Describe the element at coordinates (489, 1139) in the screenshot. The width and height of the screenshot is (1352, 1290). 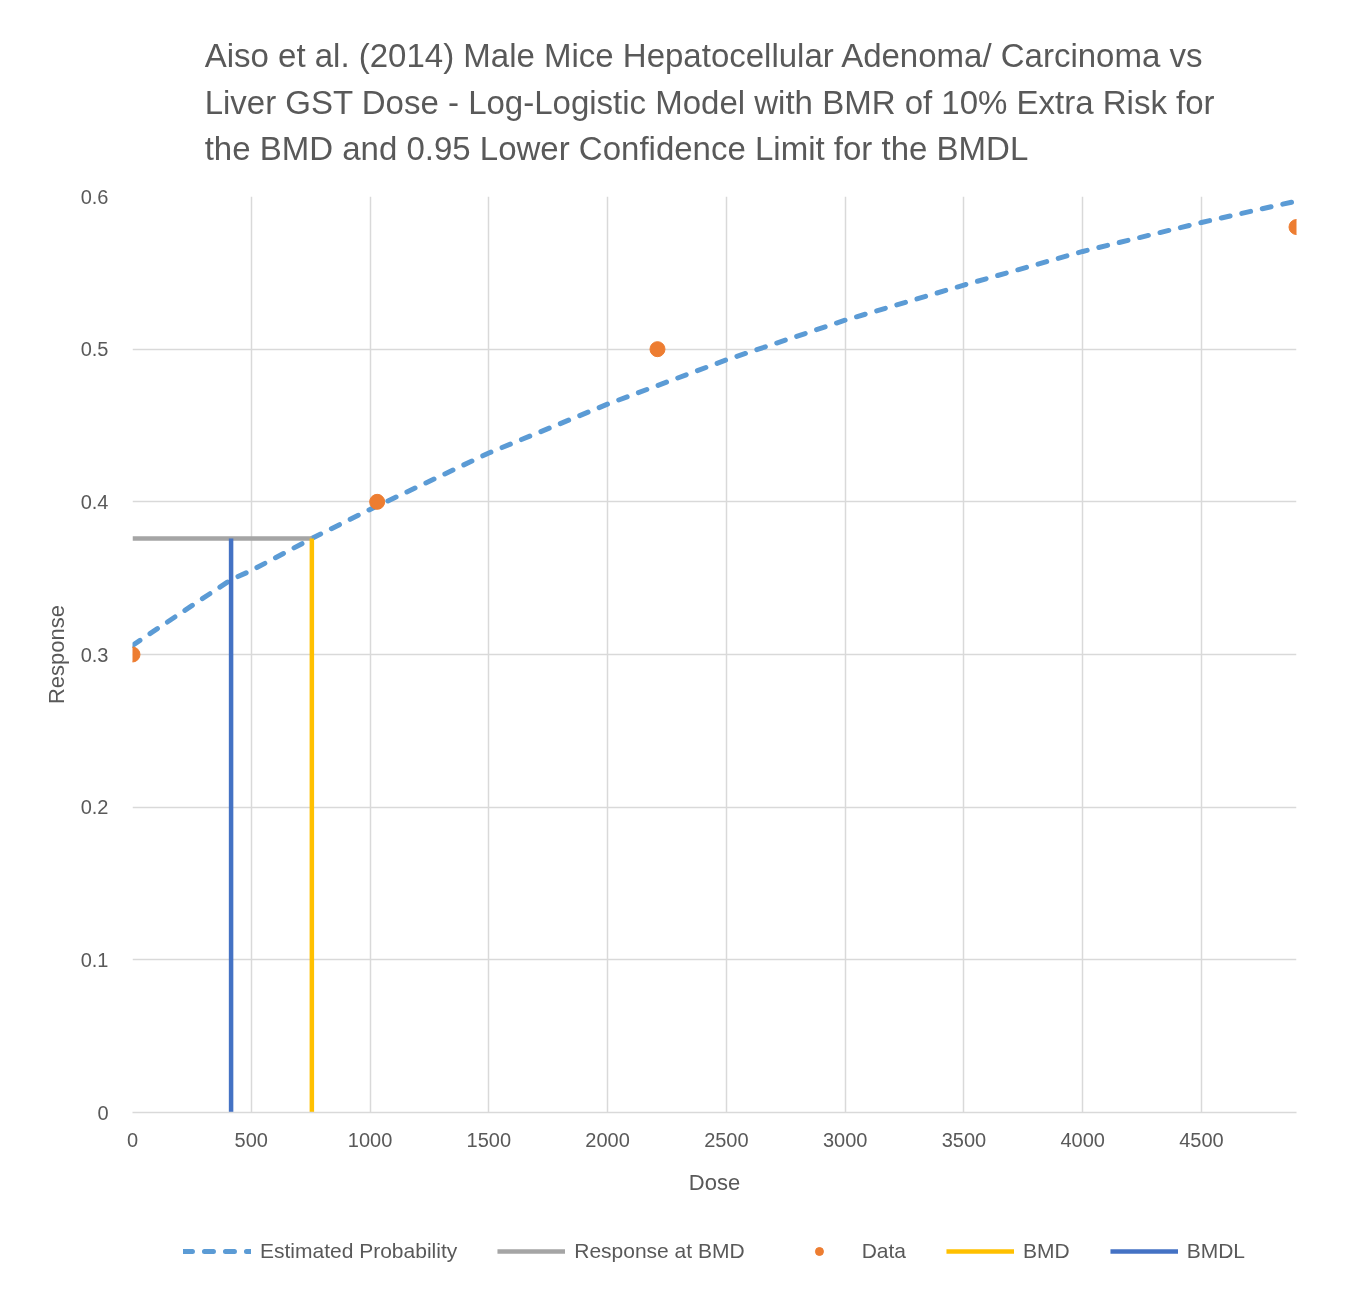
I see `x-tick-label: 1500` at that location.